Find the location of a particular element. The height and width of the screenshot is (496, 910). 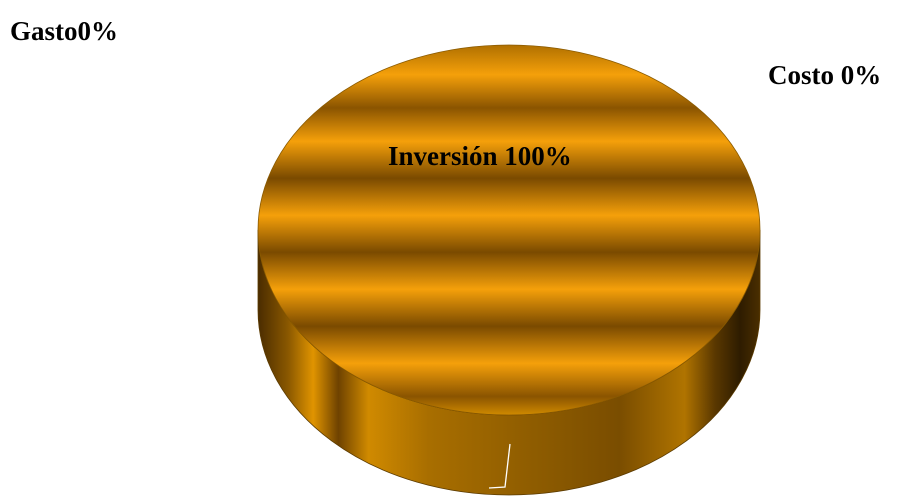

slice-label-inversion: Inversión 100% is located at coordinates (480, 156).